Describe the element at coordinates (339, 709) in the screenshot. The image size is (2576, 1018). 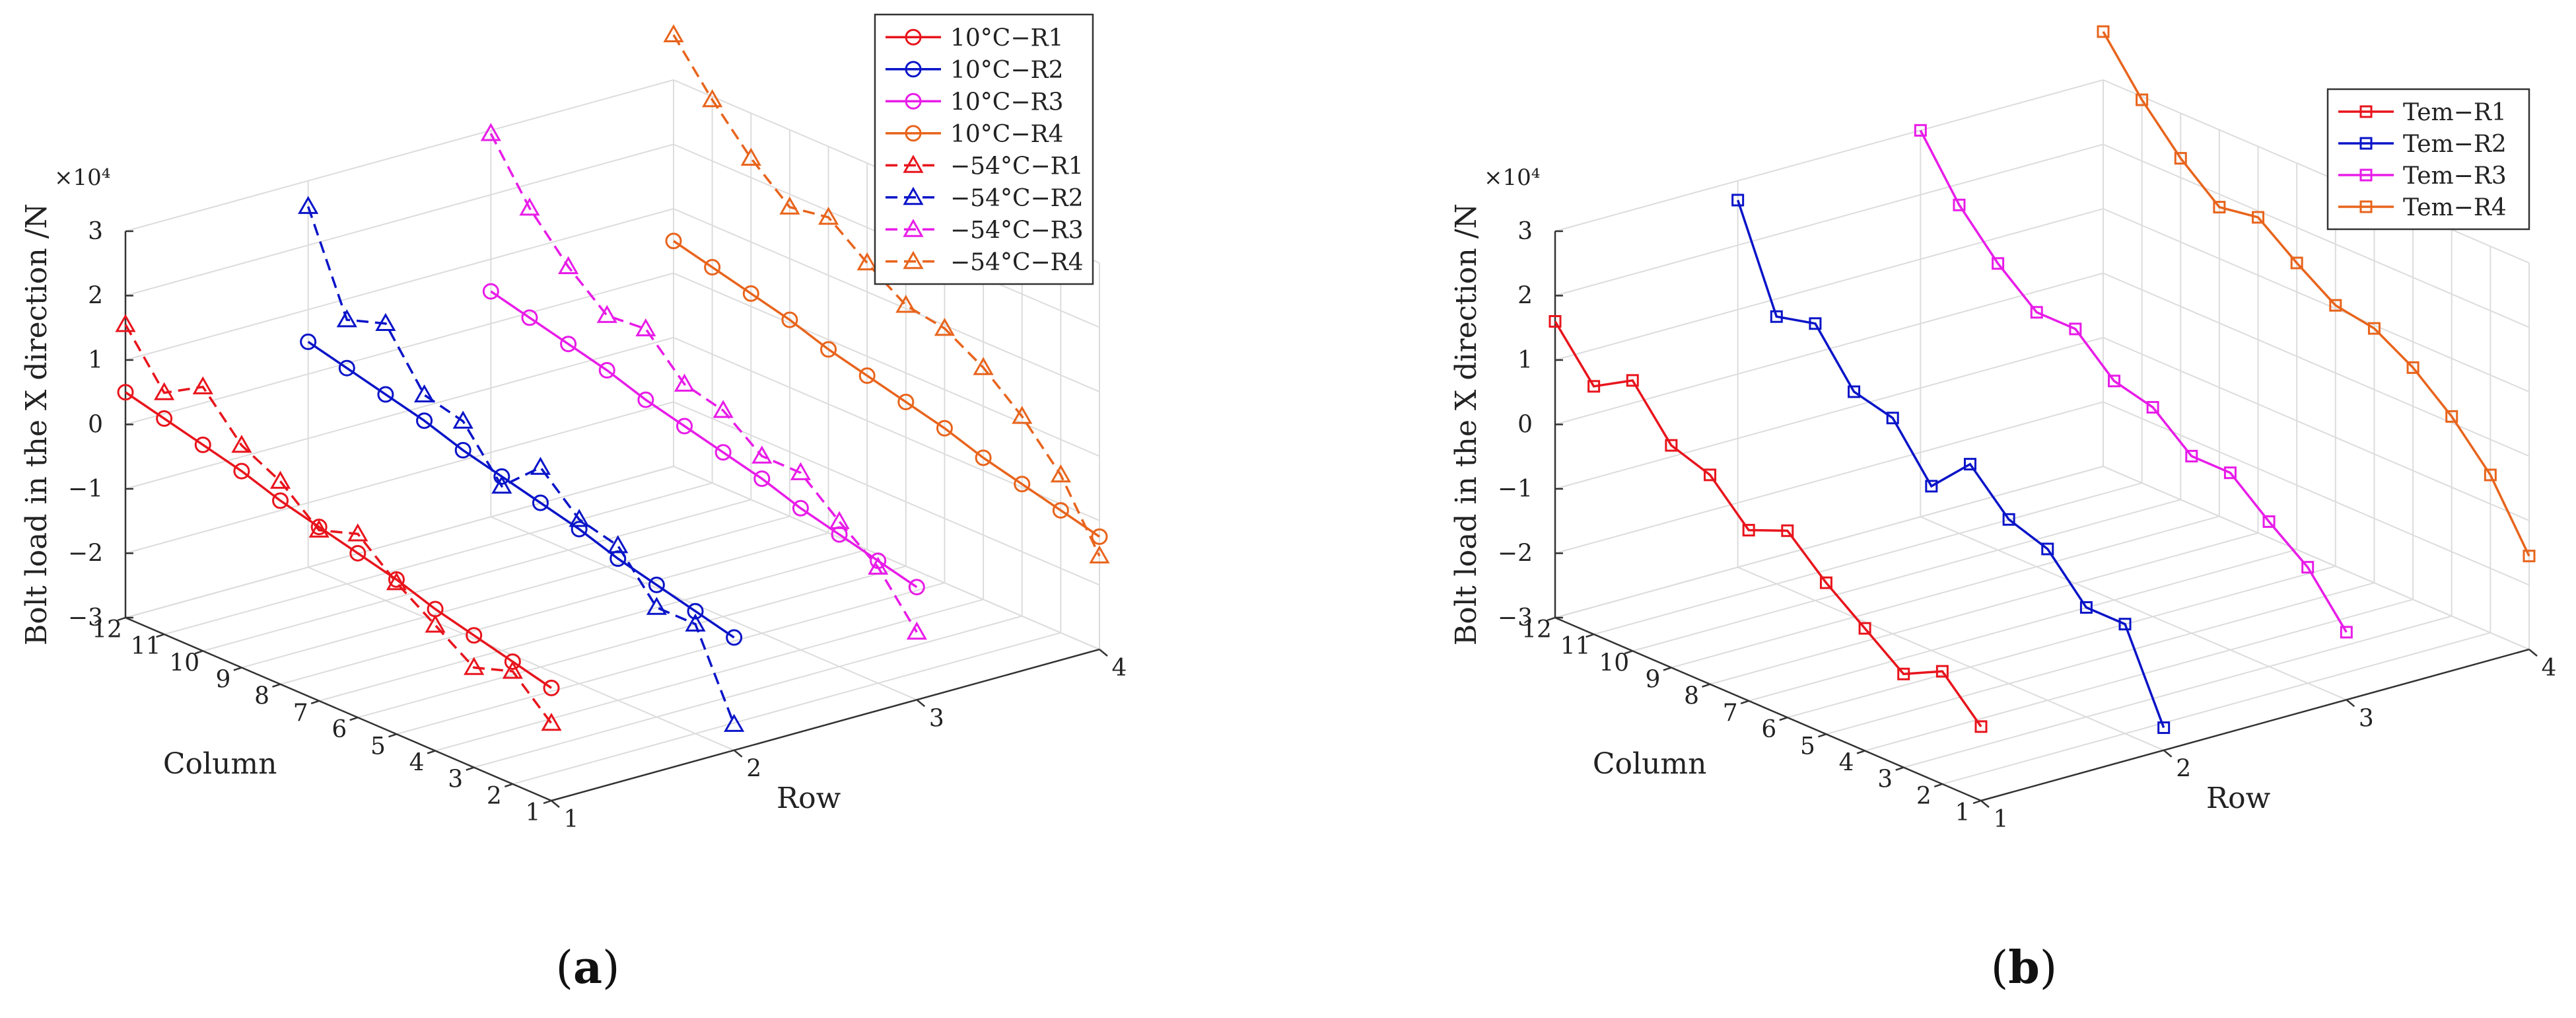
I see `column-axis-line` at that location.